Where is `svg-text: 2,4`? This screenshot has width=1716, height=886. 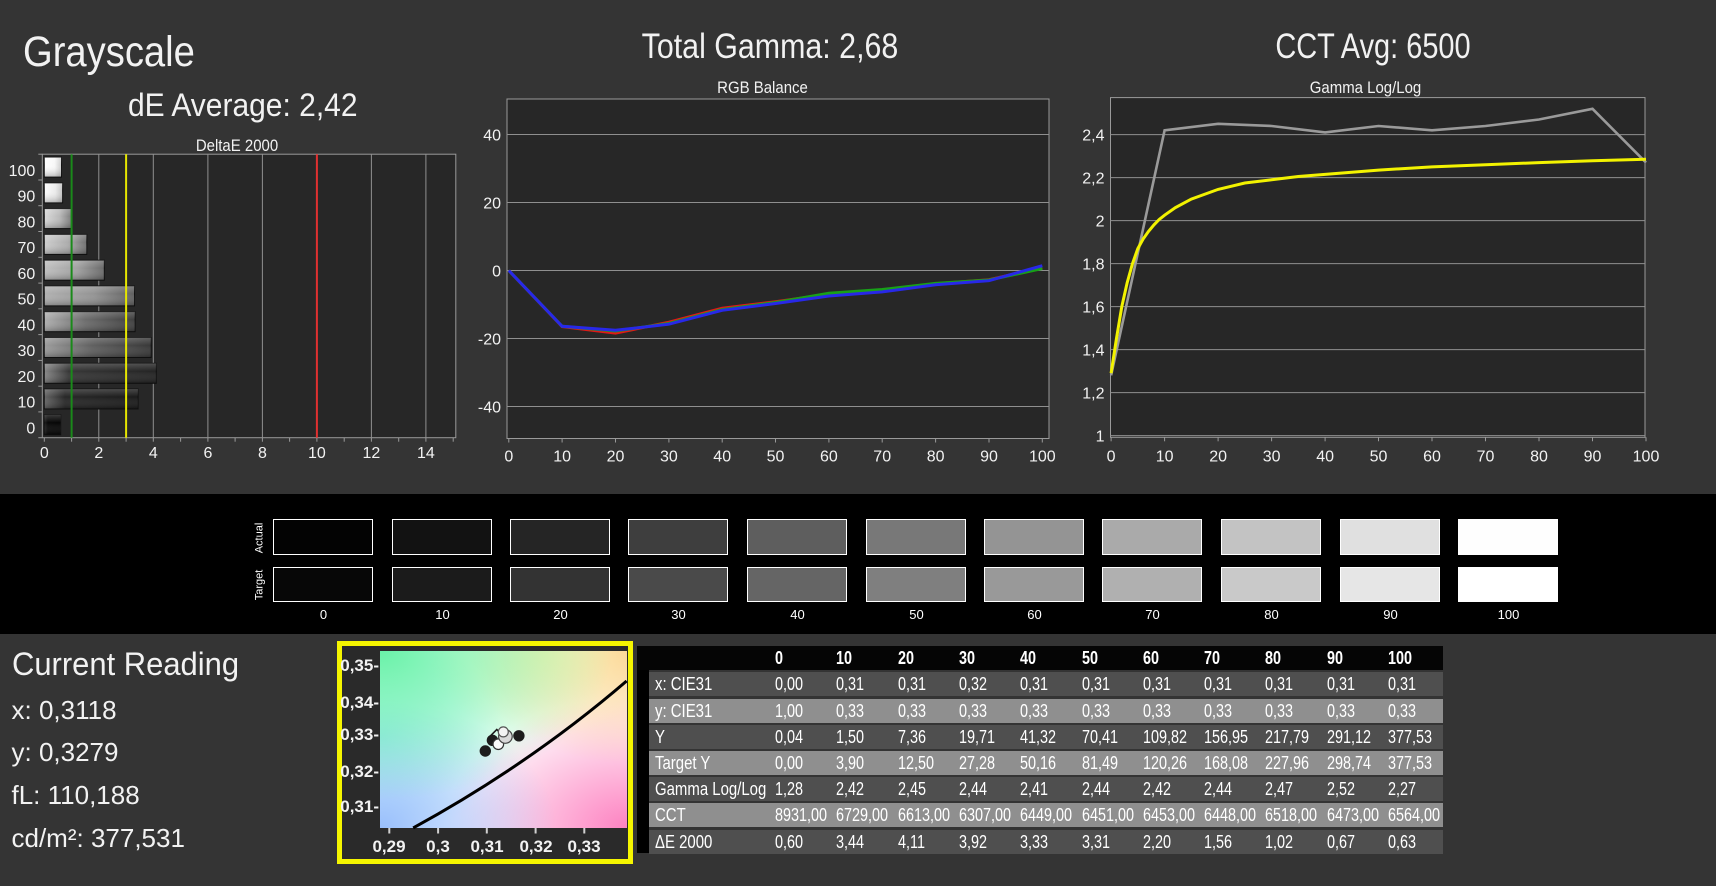 svg-text: 2,4 is located at coordinates (1093, 135).